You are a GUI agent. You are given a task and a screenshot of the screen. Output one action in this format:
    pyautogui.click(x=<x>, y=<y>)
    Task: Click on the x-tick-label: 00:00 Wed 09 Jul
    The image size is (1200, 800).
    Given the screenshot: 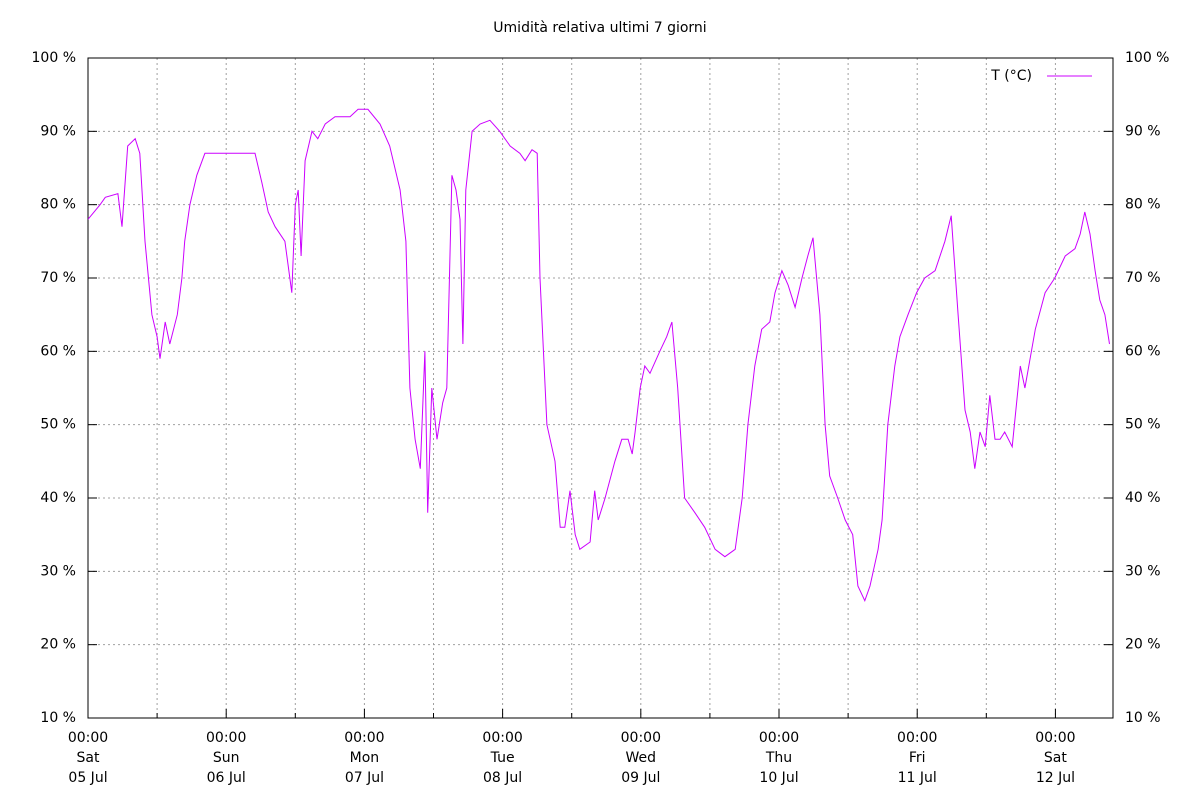 What is the action you would take?
    pyautogui.click(x=641, y=758)
    